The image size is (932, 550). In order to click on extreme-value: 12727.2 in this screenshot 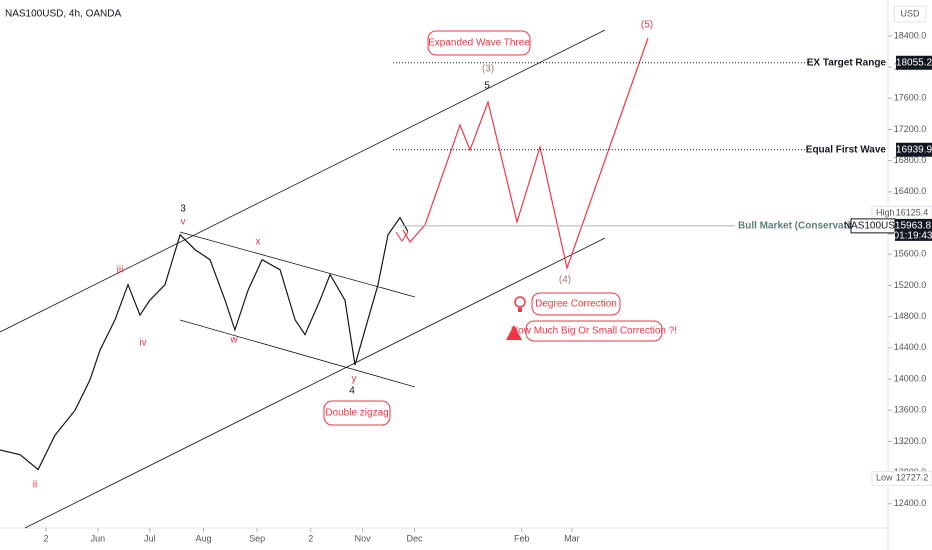, I will do `click(912, 478)`.